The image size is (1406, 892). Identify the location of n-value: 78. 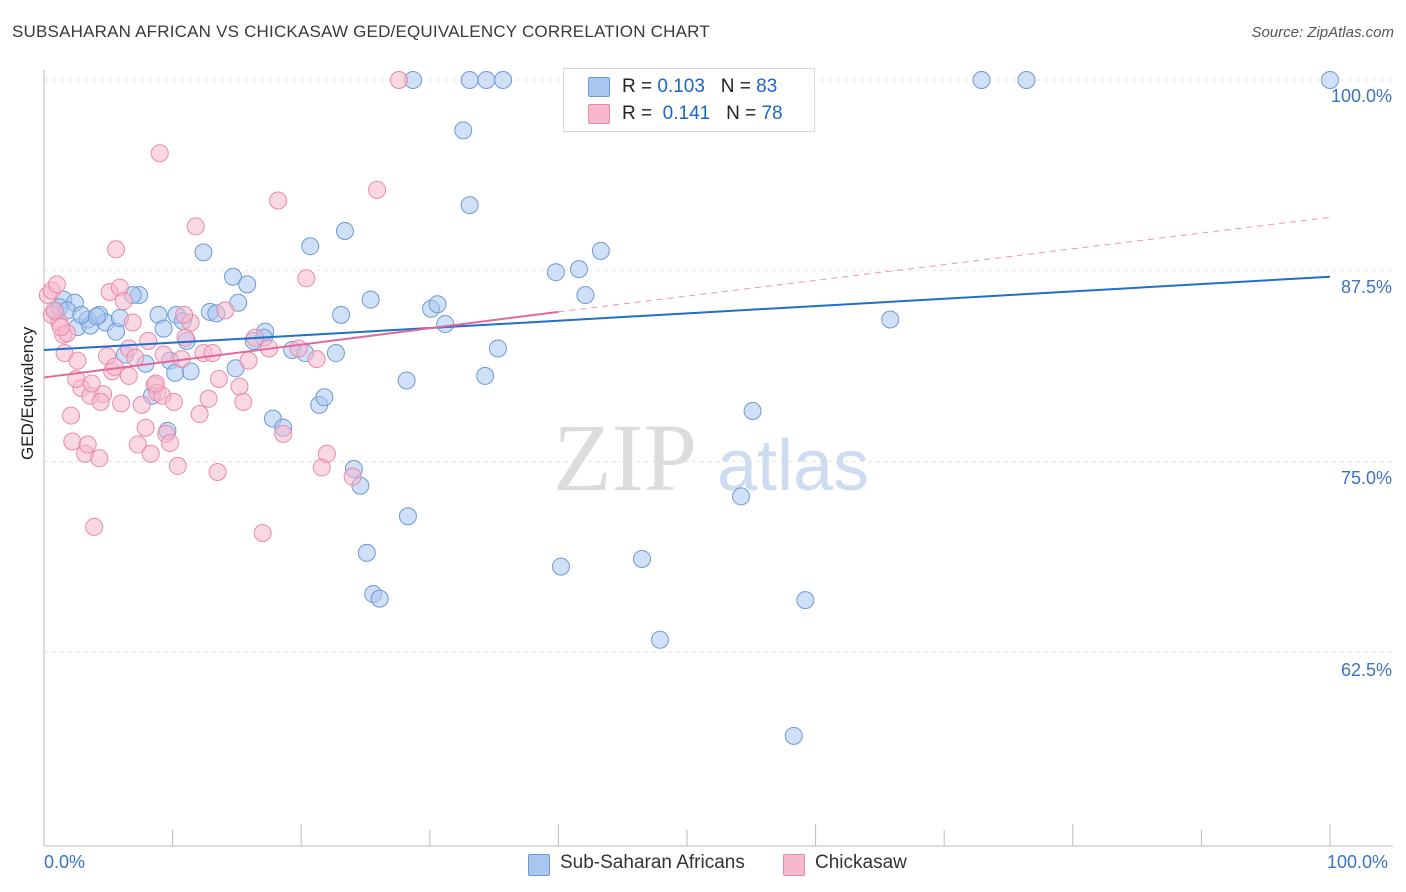
(772, 113).